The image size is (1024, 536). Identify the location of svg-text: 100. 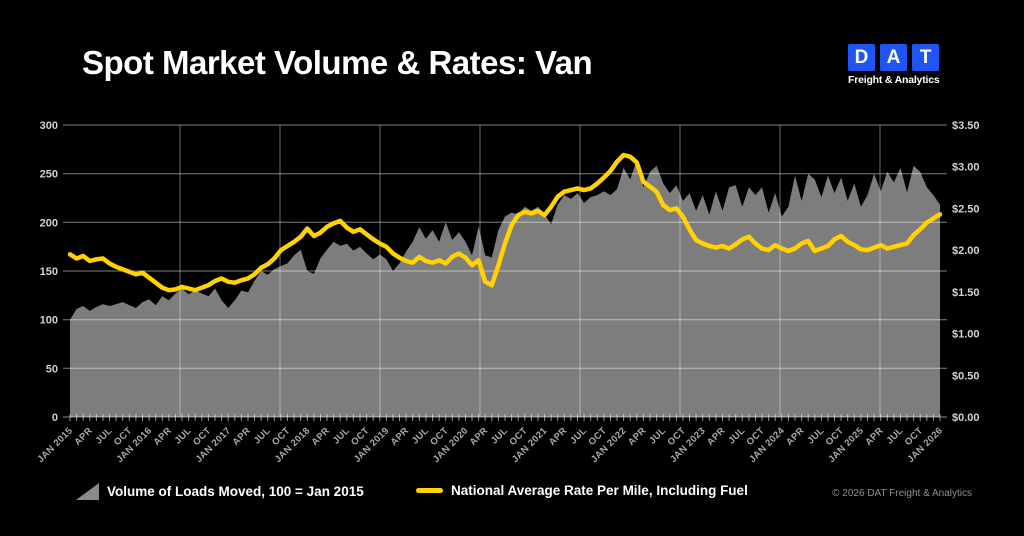
(49, 321).